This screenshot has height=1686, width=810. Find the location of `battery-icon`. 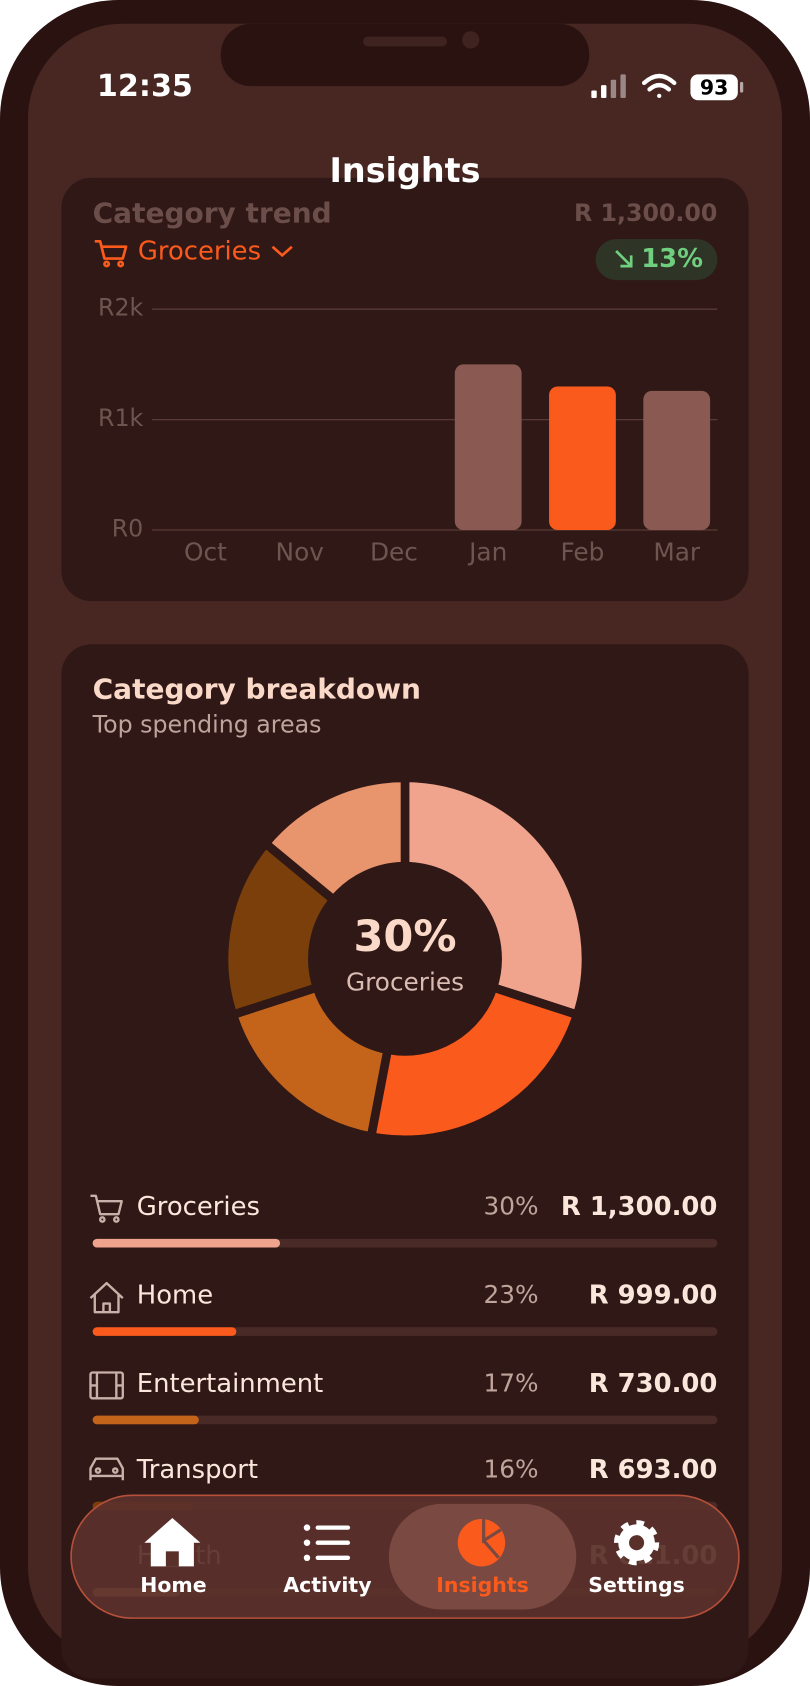

battery-icon is located at coordinates (714, 87).